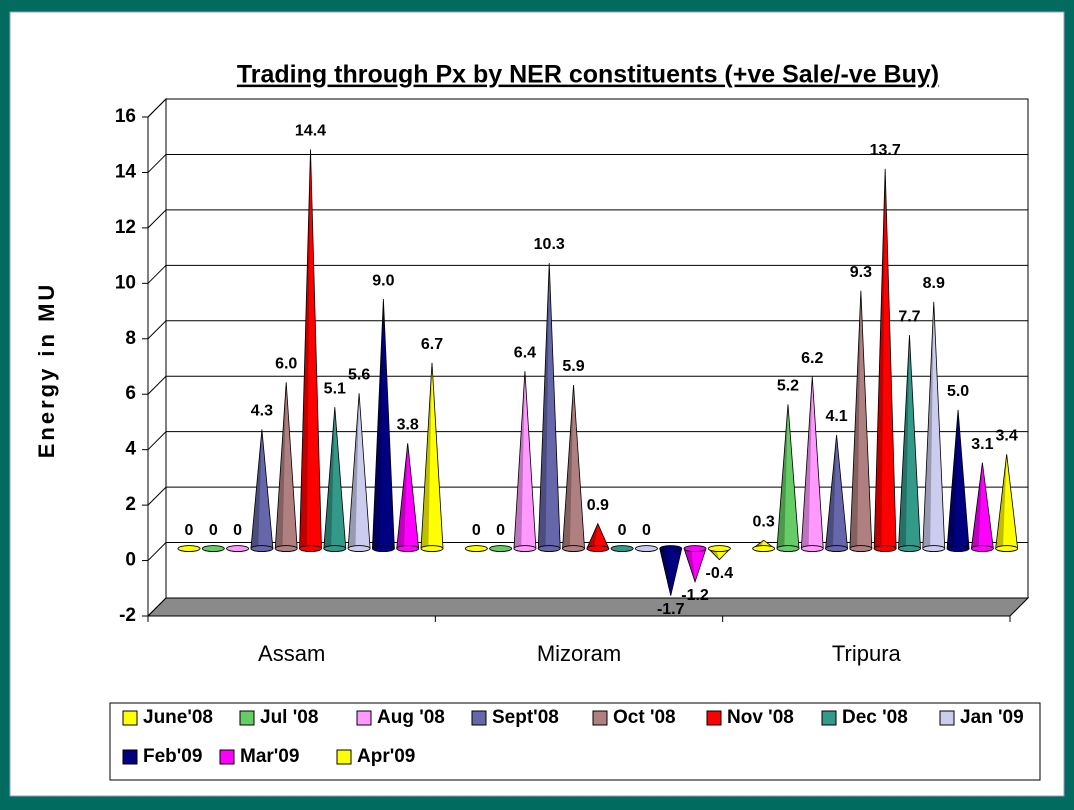 This screenshot has height=810, width=1074. Describe the element at coordinates (720, 573) in the screenshot. I see `data-label: -0.4` at that location.